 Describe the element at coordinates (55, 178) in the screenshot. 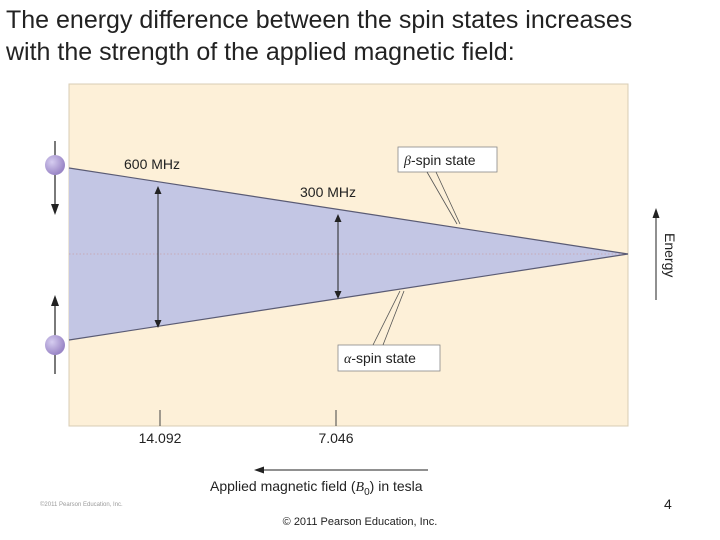

I see `beta-spin-arrow-down` at that location.